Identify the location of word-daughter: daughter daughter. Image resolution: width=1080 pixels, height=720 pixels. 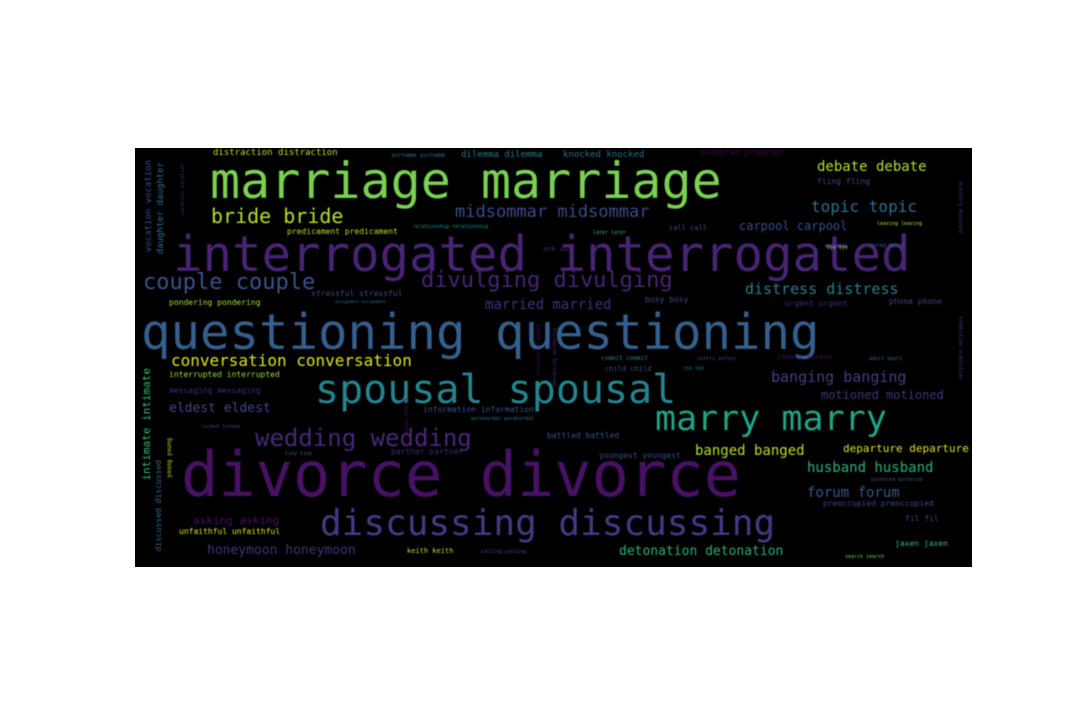
(161, 208).